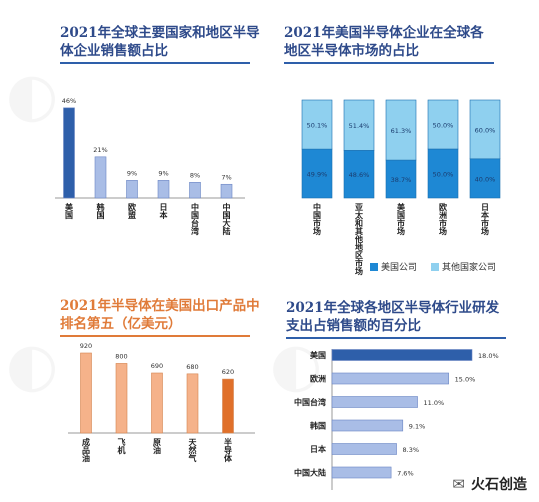 Image resolution: width=539 pixels, height=502 pixels. I want to click on chart-title: 2021年全球各地区半导体行业研发支出占销售额的百分比, so click(393, 317).